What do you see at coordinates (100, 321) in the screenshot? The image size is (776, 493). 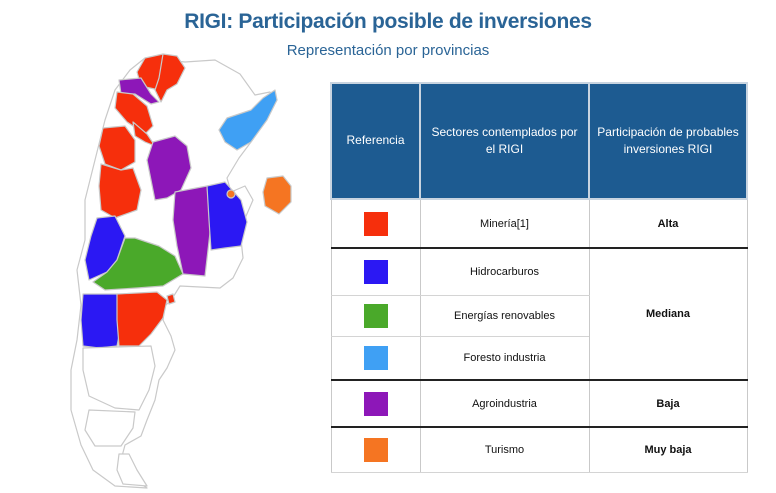 I see `province-neuquen` at bounding box center [100, 321].